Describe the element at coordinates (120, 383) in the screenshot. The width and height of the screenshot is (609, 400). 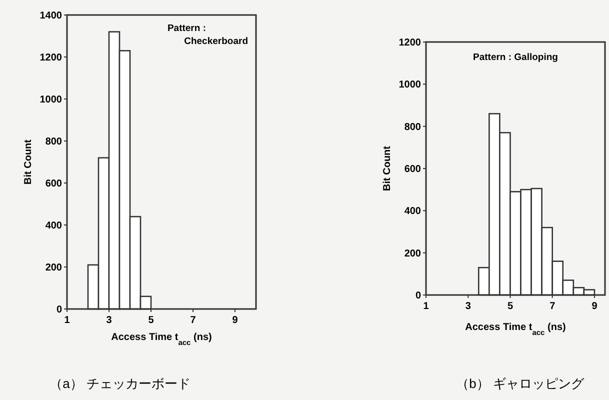
I see `text: （a） チェッカーボード` at that location.